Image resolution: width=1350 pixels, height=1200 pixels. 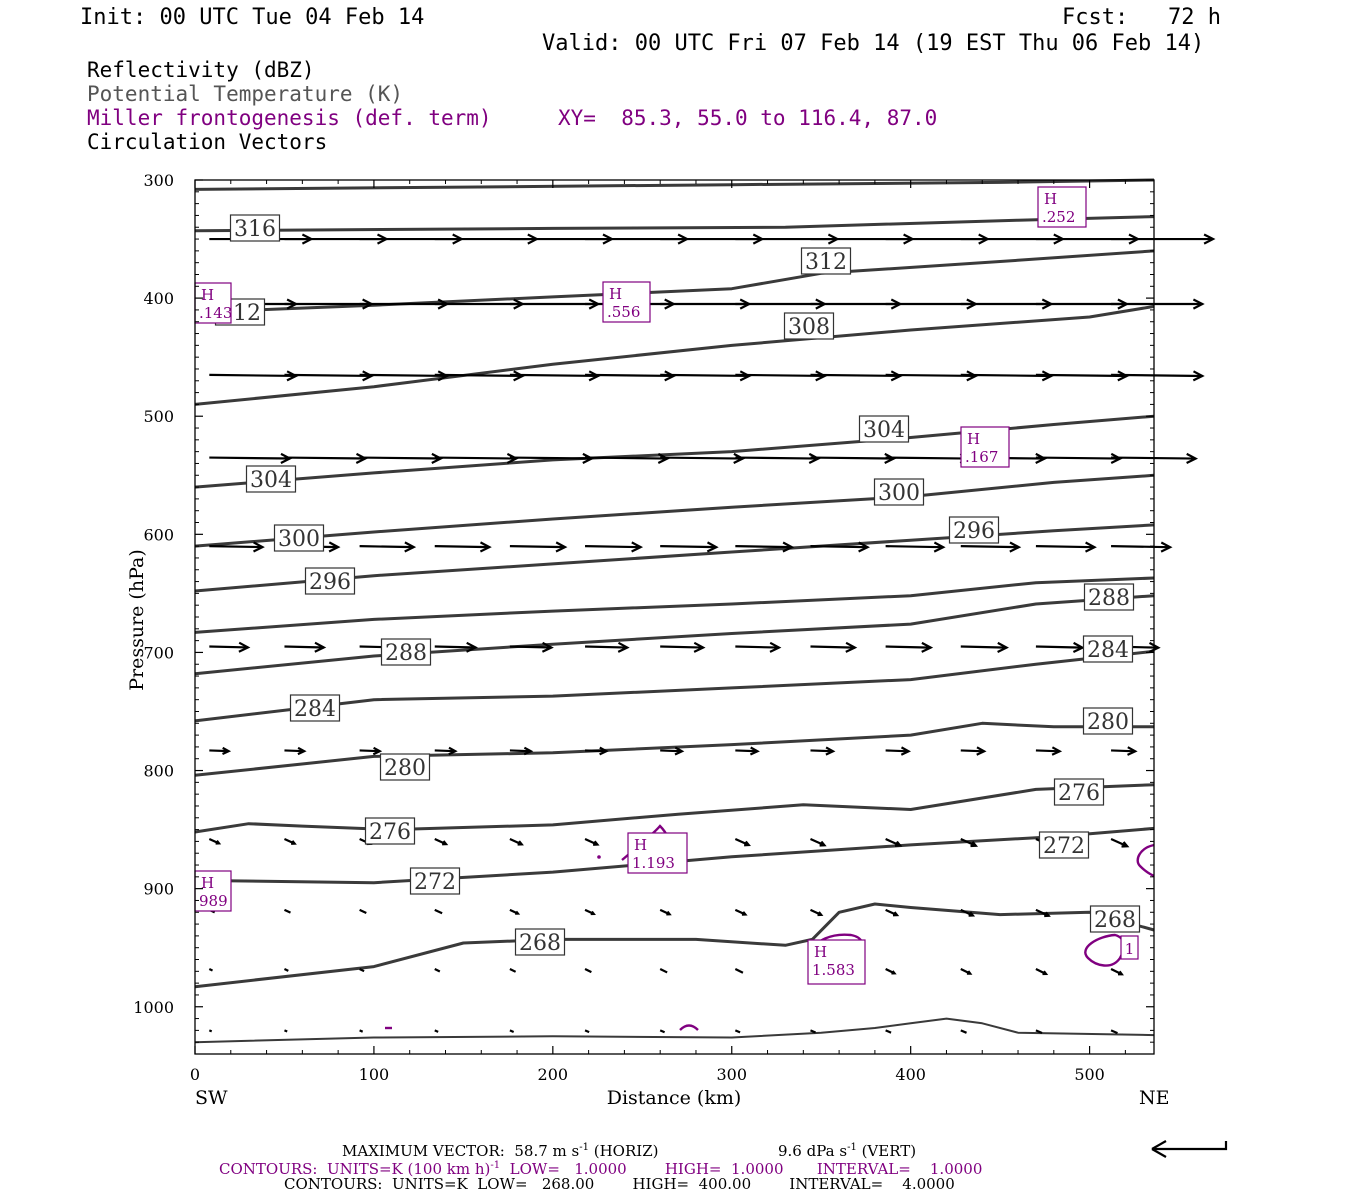 I want to click on svg-text: 300, so click(x=899, y=493).